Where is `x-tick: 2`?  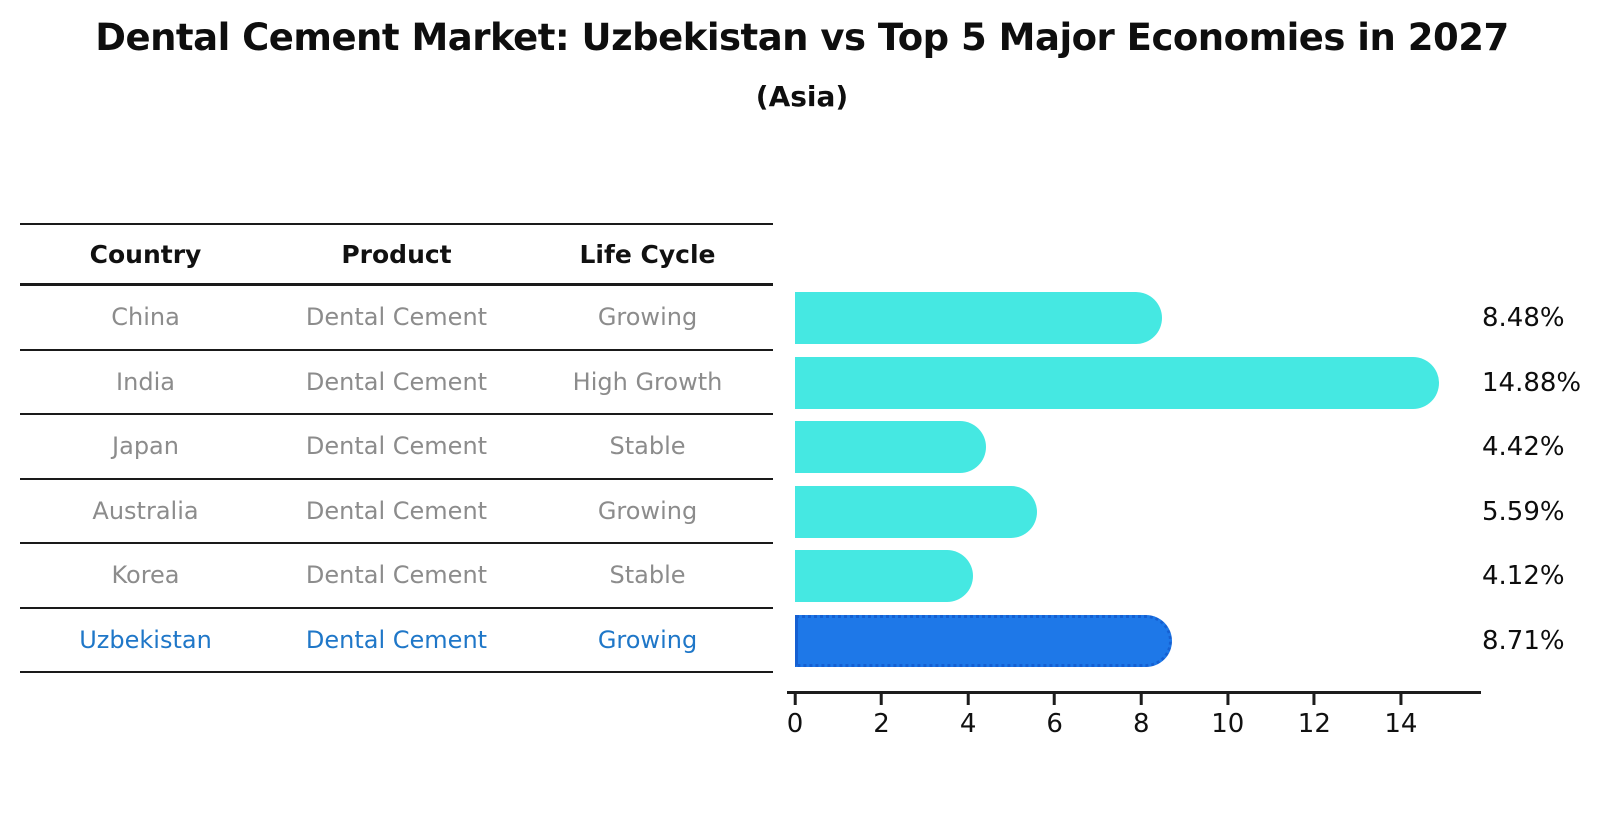 x-tick: 2 is located at coordinates (881, 716).